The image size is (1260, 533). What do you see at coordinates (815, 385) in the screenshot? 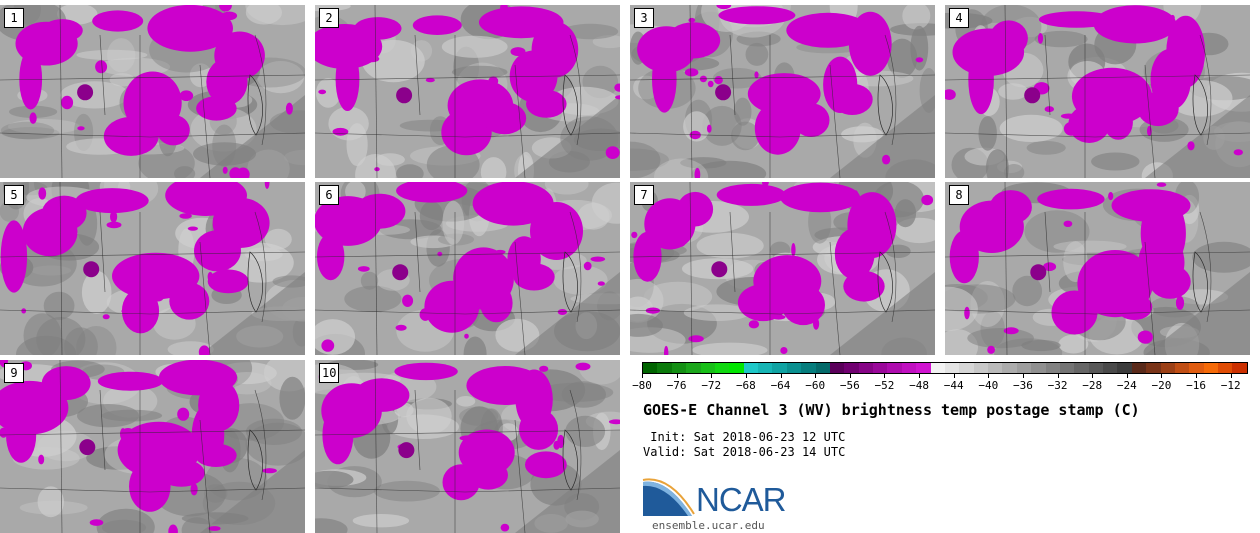
I see `colorbar-tick-label: −60` at bounding box center [815, 385].